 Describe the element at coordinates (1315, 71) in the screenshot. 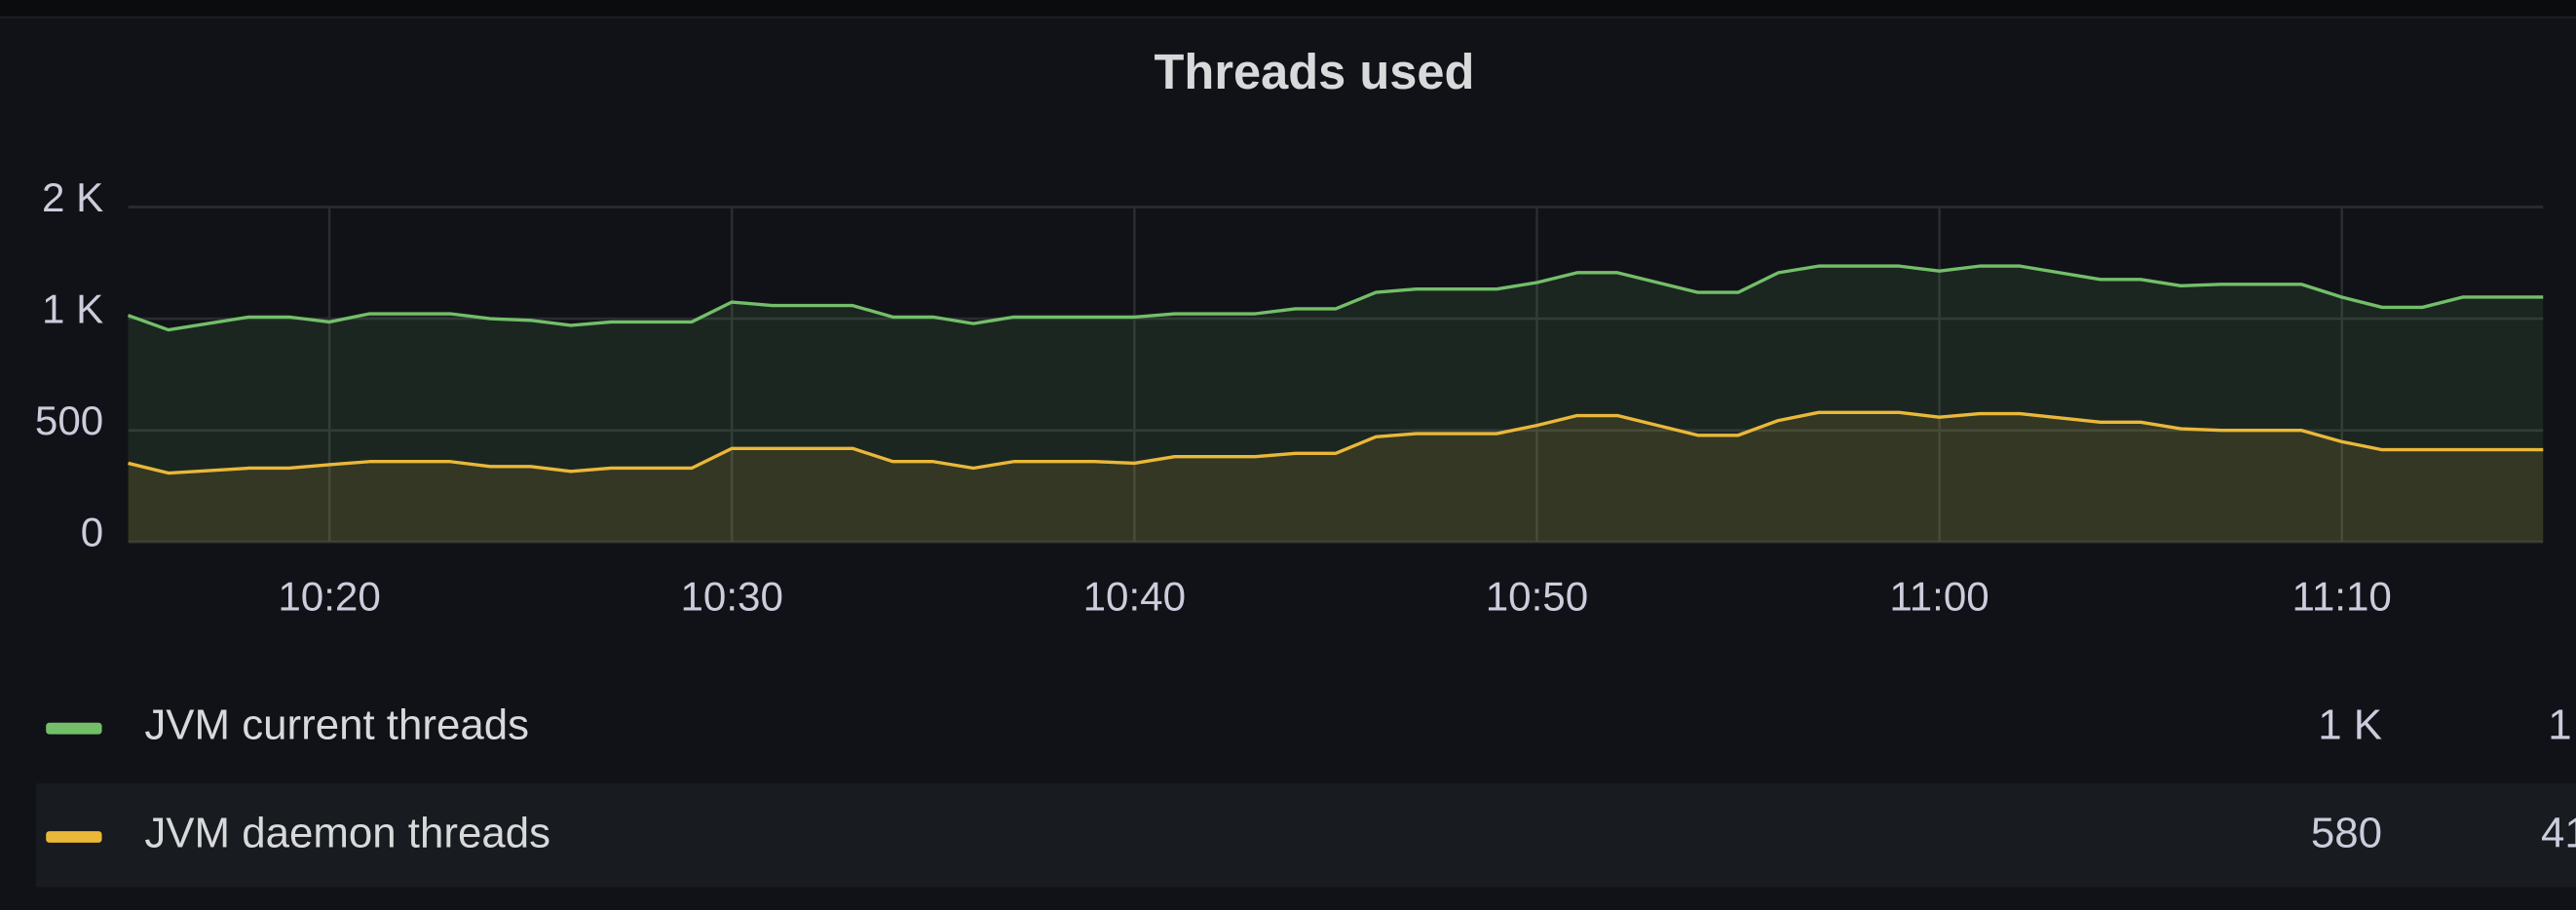

I see `panel-title: Threads used` at that location.